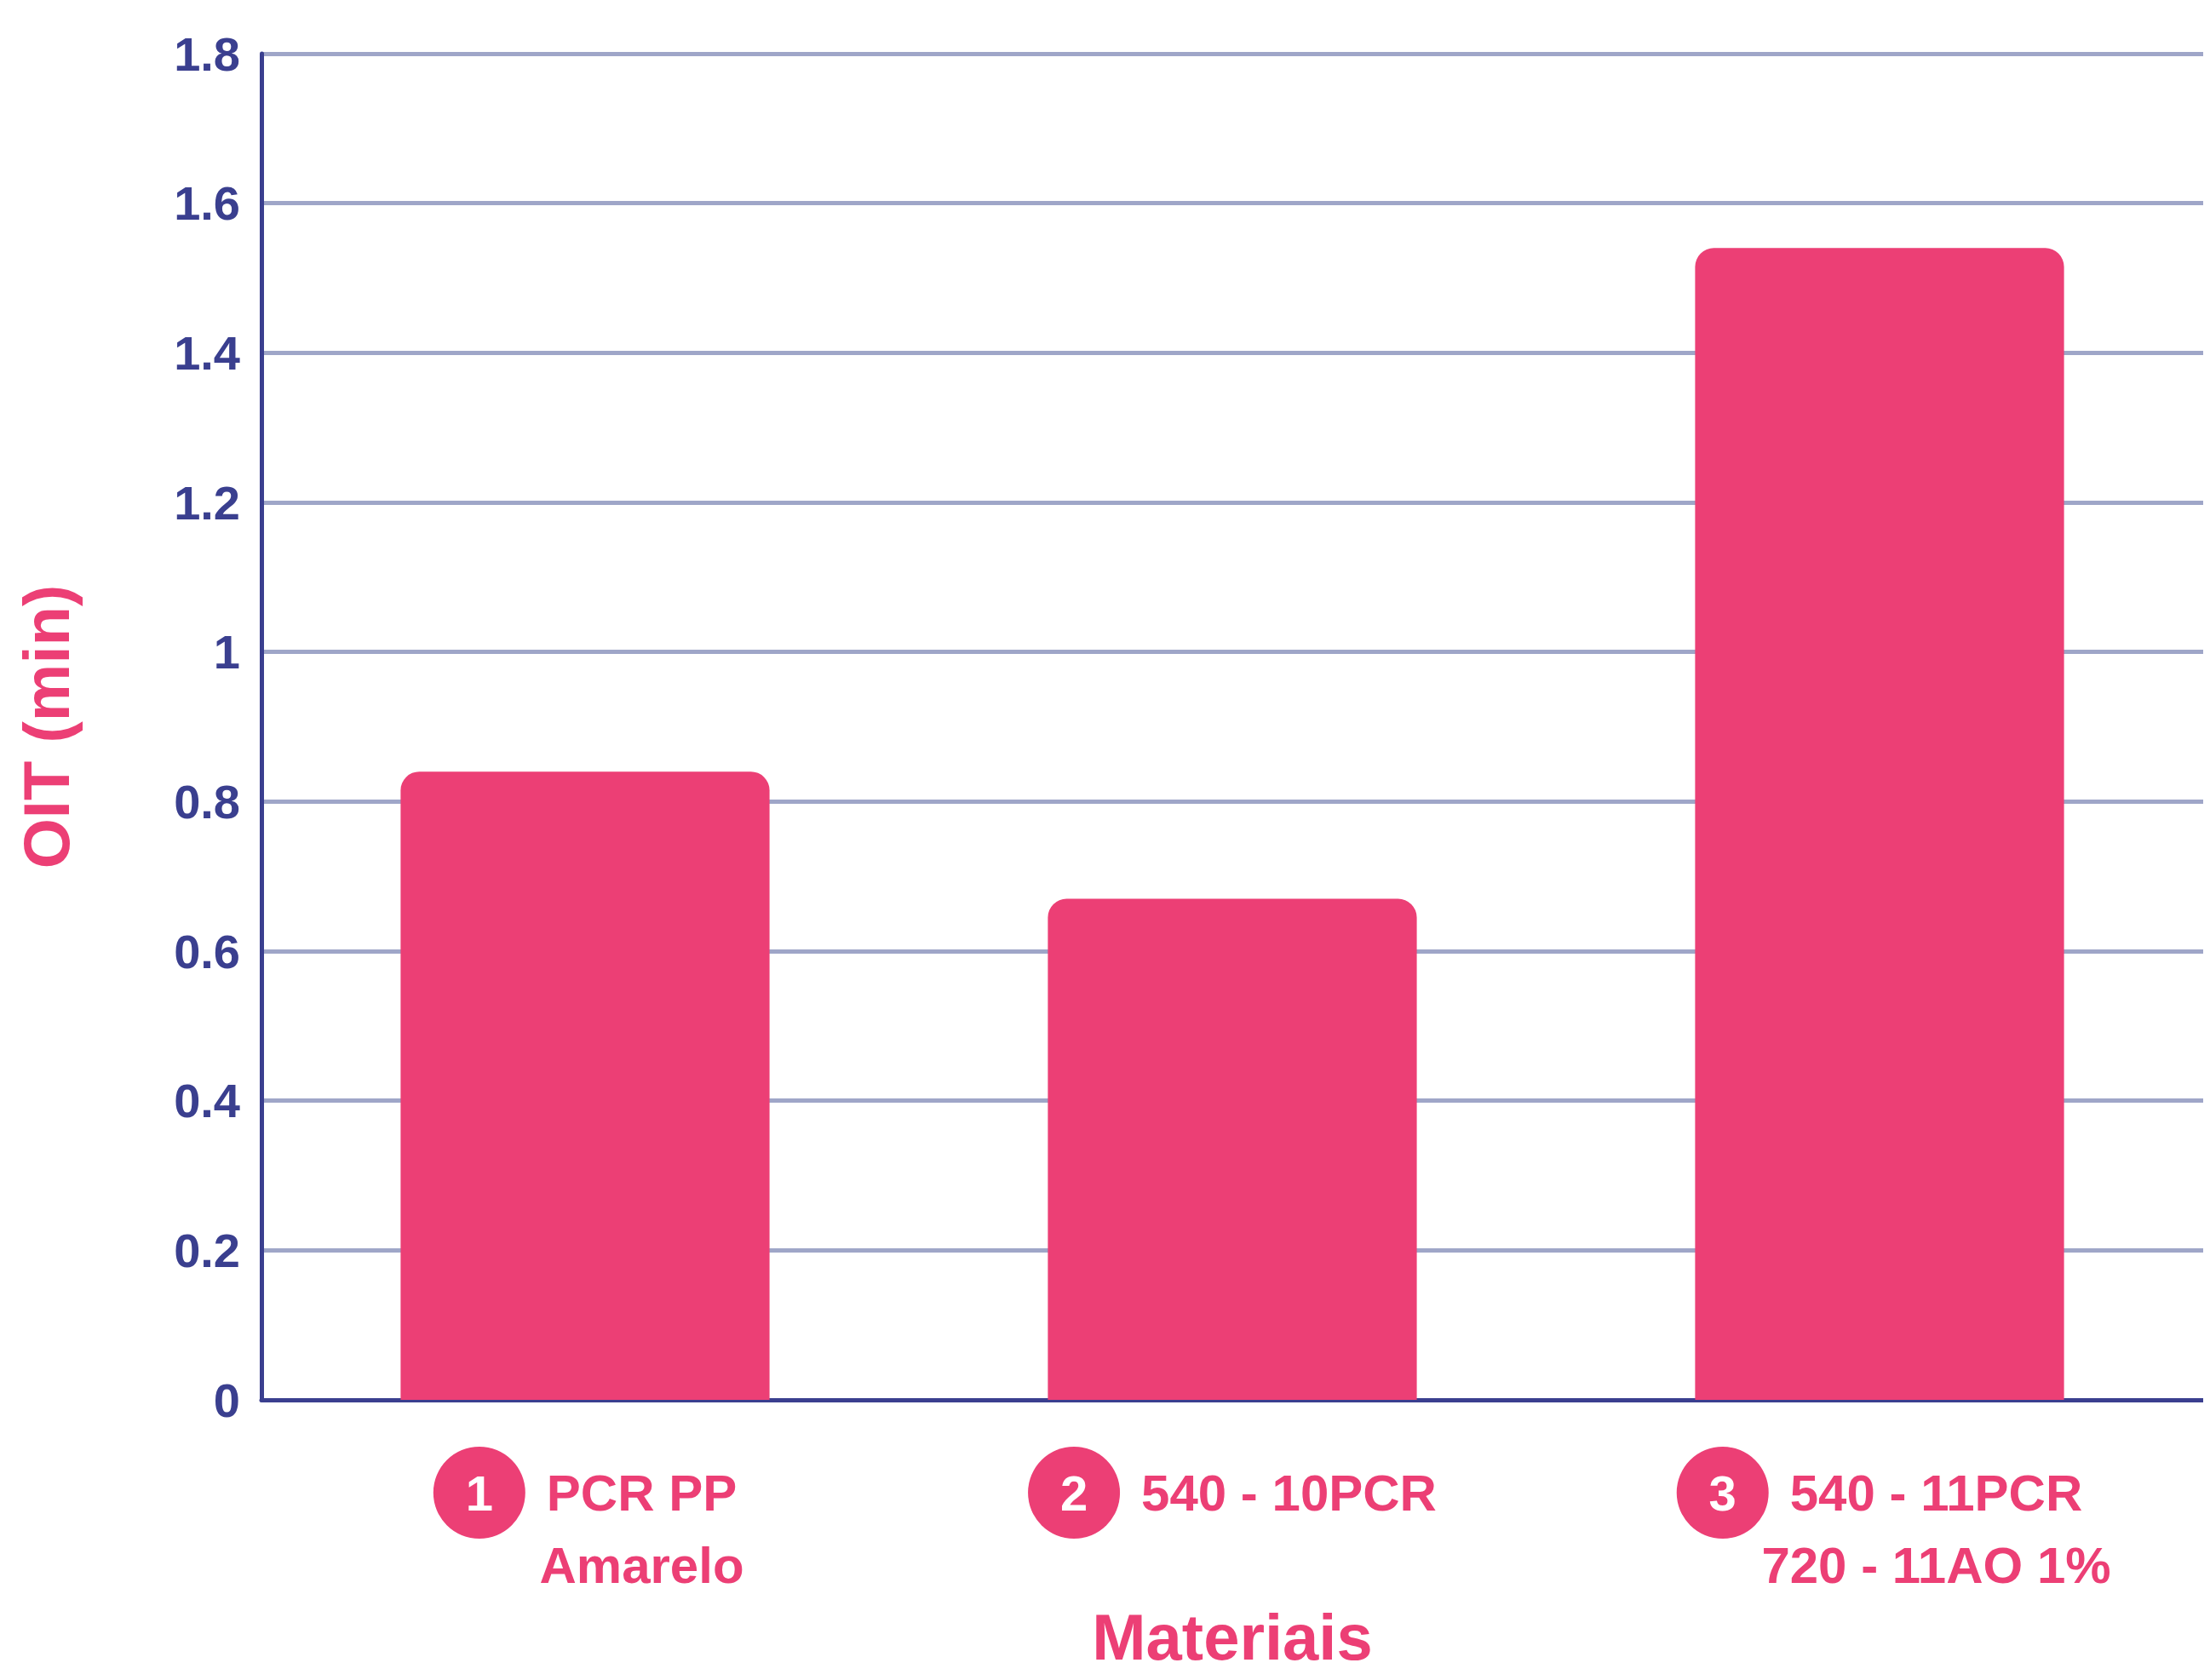 Image resolution: width=2210 pixels, height=1680 pixels. Describe the element at coordinates (207, 203) in the screenshot. I see `y-tick-label: 1.6` at that location.